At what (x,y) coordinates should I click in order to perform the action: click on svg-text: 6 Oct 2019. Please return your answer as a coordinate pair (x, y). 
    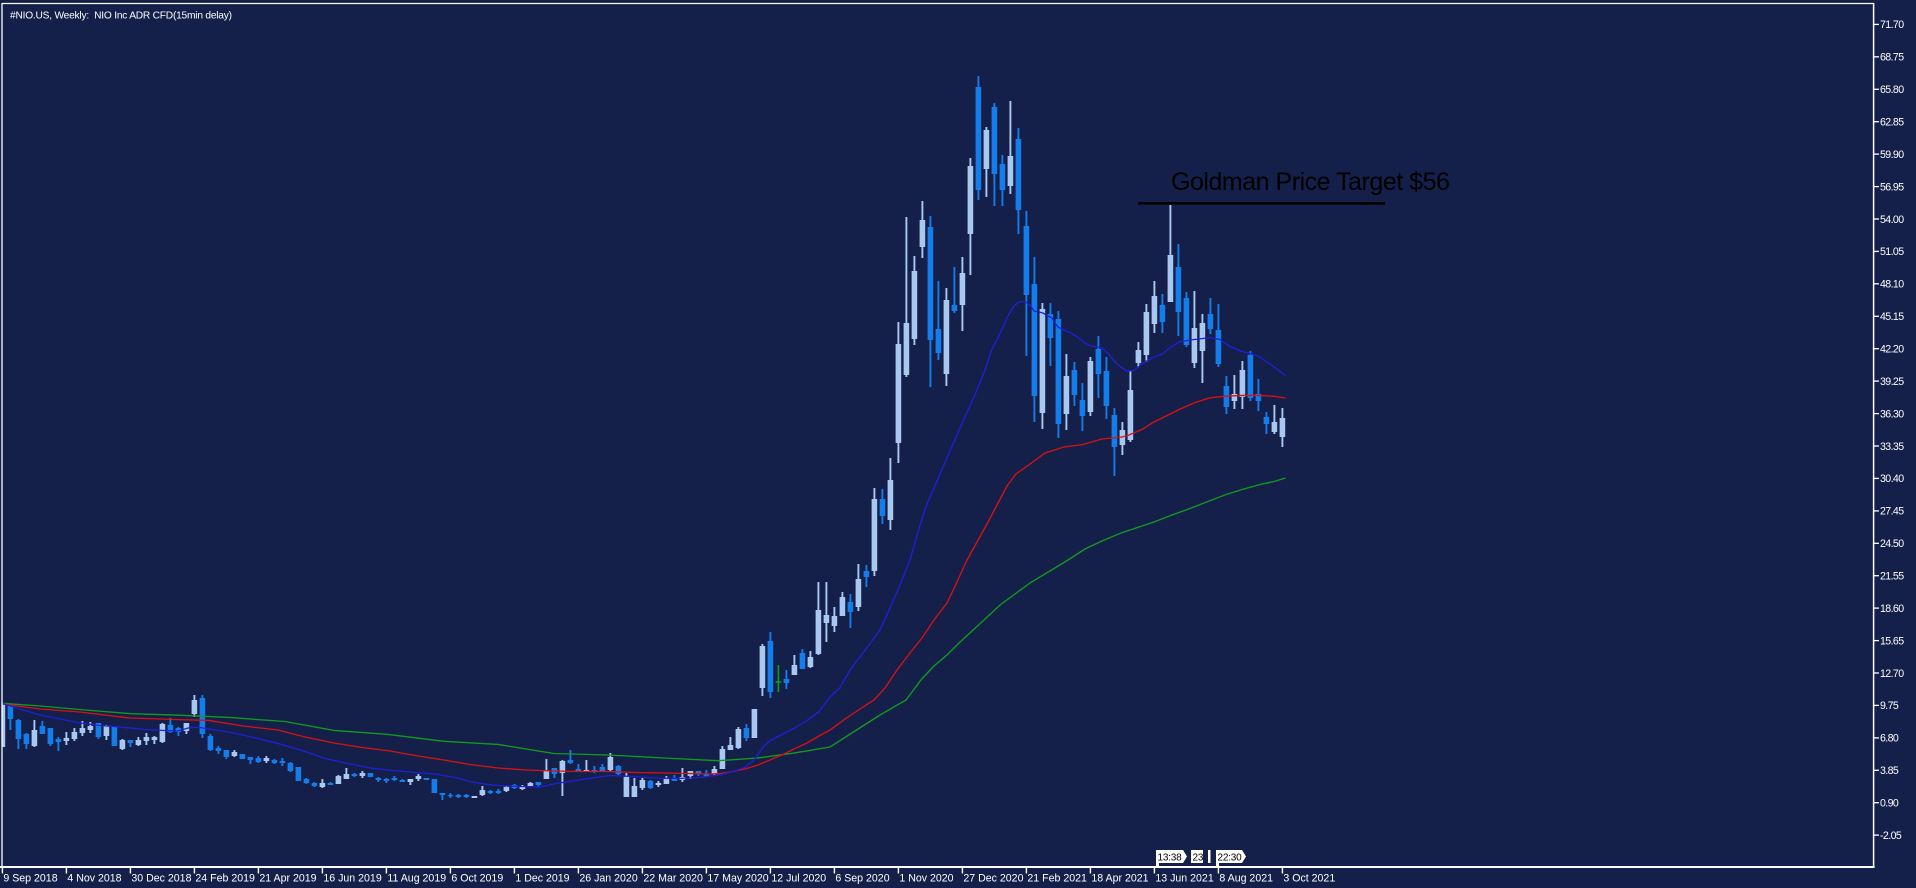
    Looking at the image, I should click on (477, 879).